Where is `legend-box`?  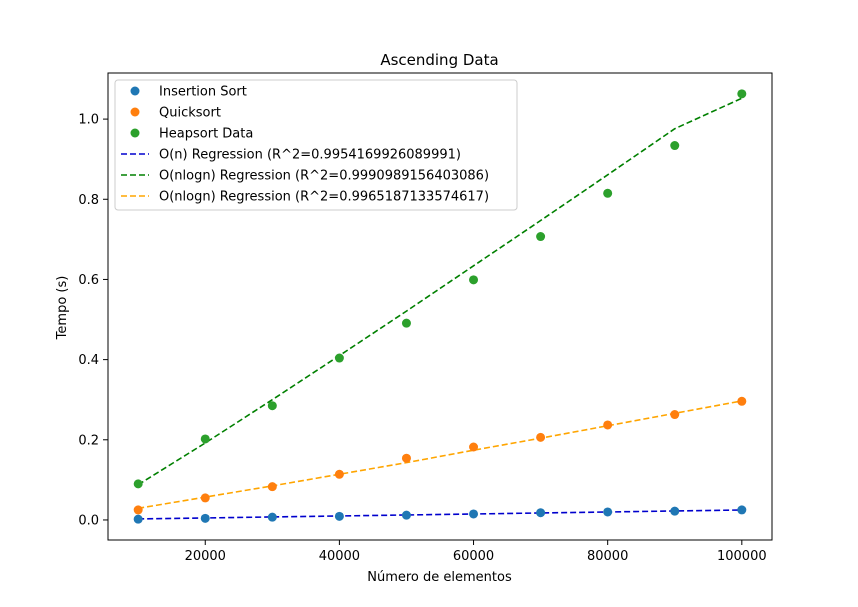
legend-box is located at coordinates (316, 145).